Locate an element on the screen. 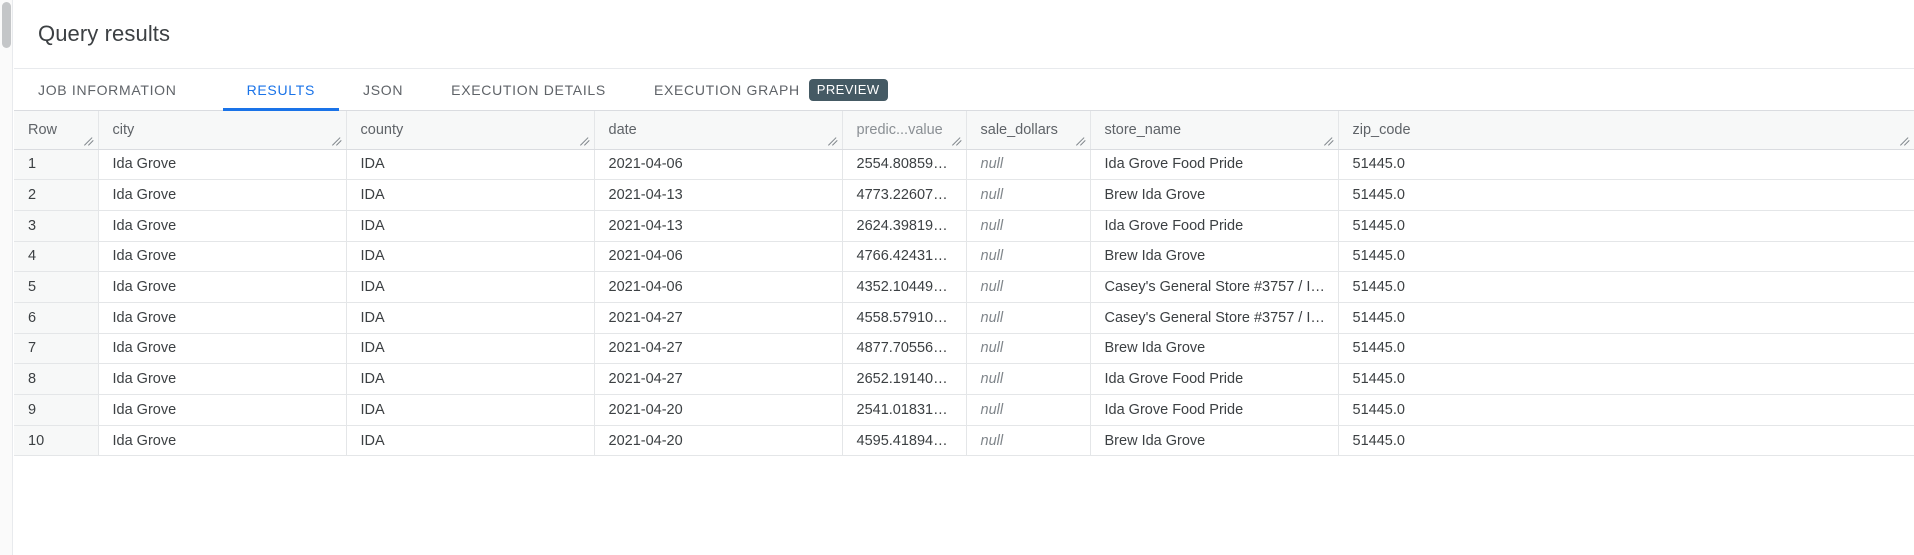 Image resolution: width=1914 pixels, height=555 pixels. cell-row: 1 is located at coordinates (56, 165).